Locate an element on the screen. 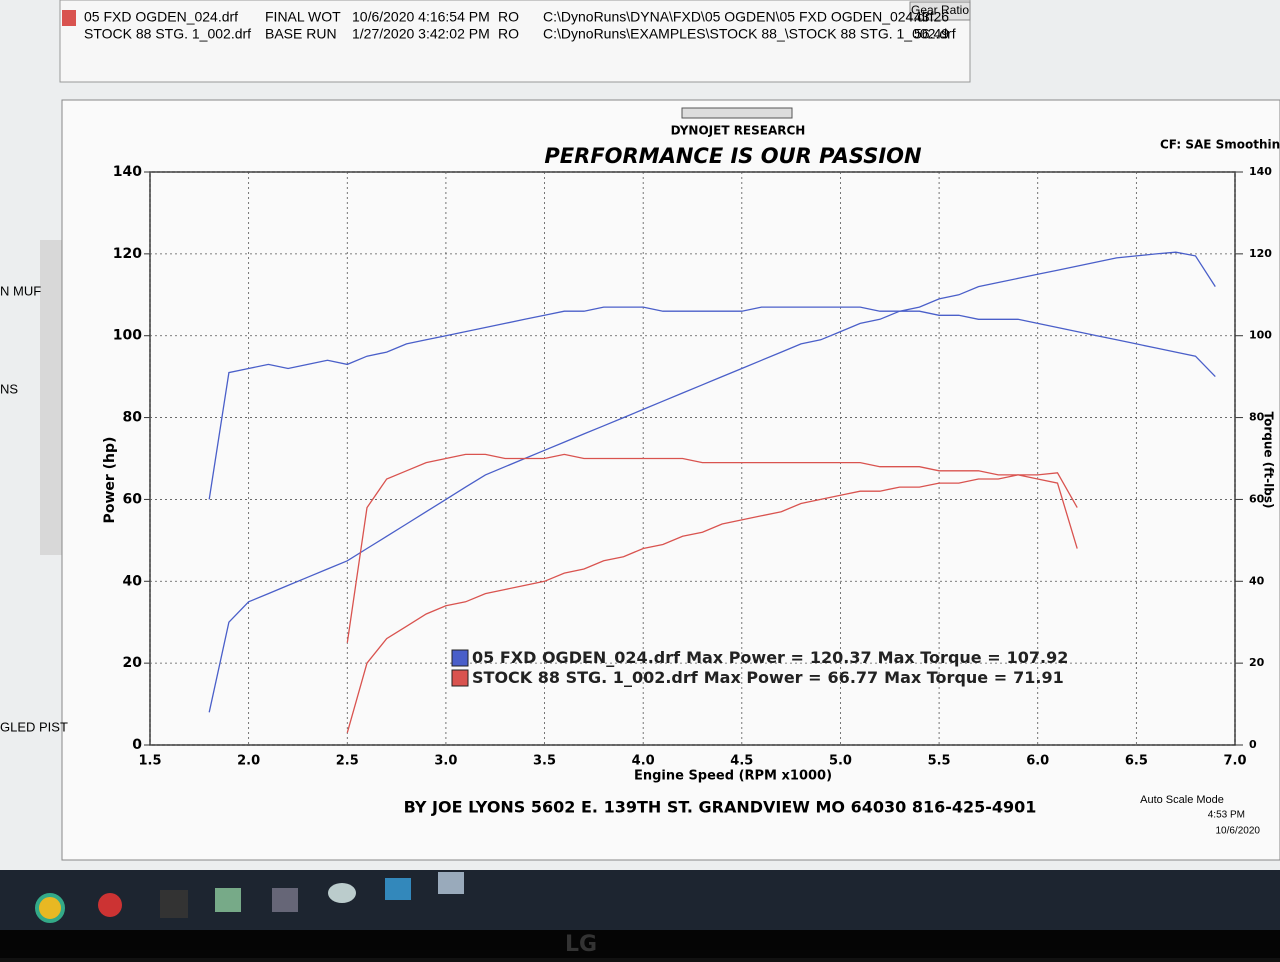 This screenshot has width=1280, height=962. y-tick-label: 120 is located at coordinates (127, 254).